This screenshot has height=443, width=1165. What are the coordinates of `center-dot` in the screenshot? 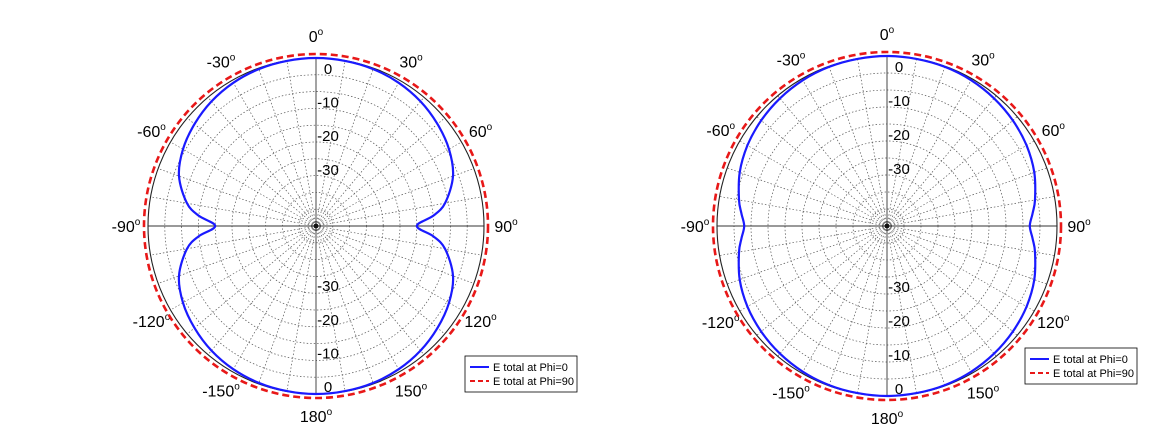 It's located at (316, 226).